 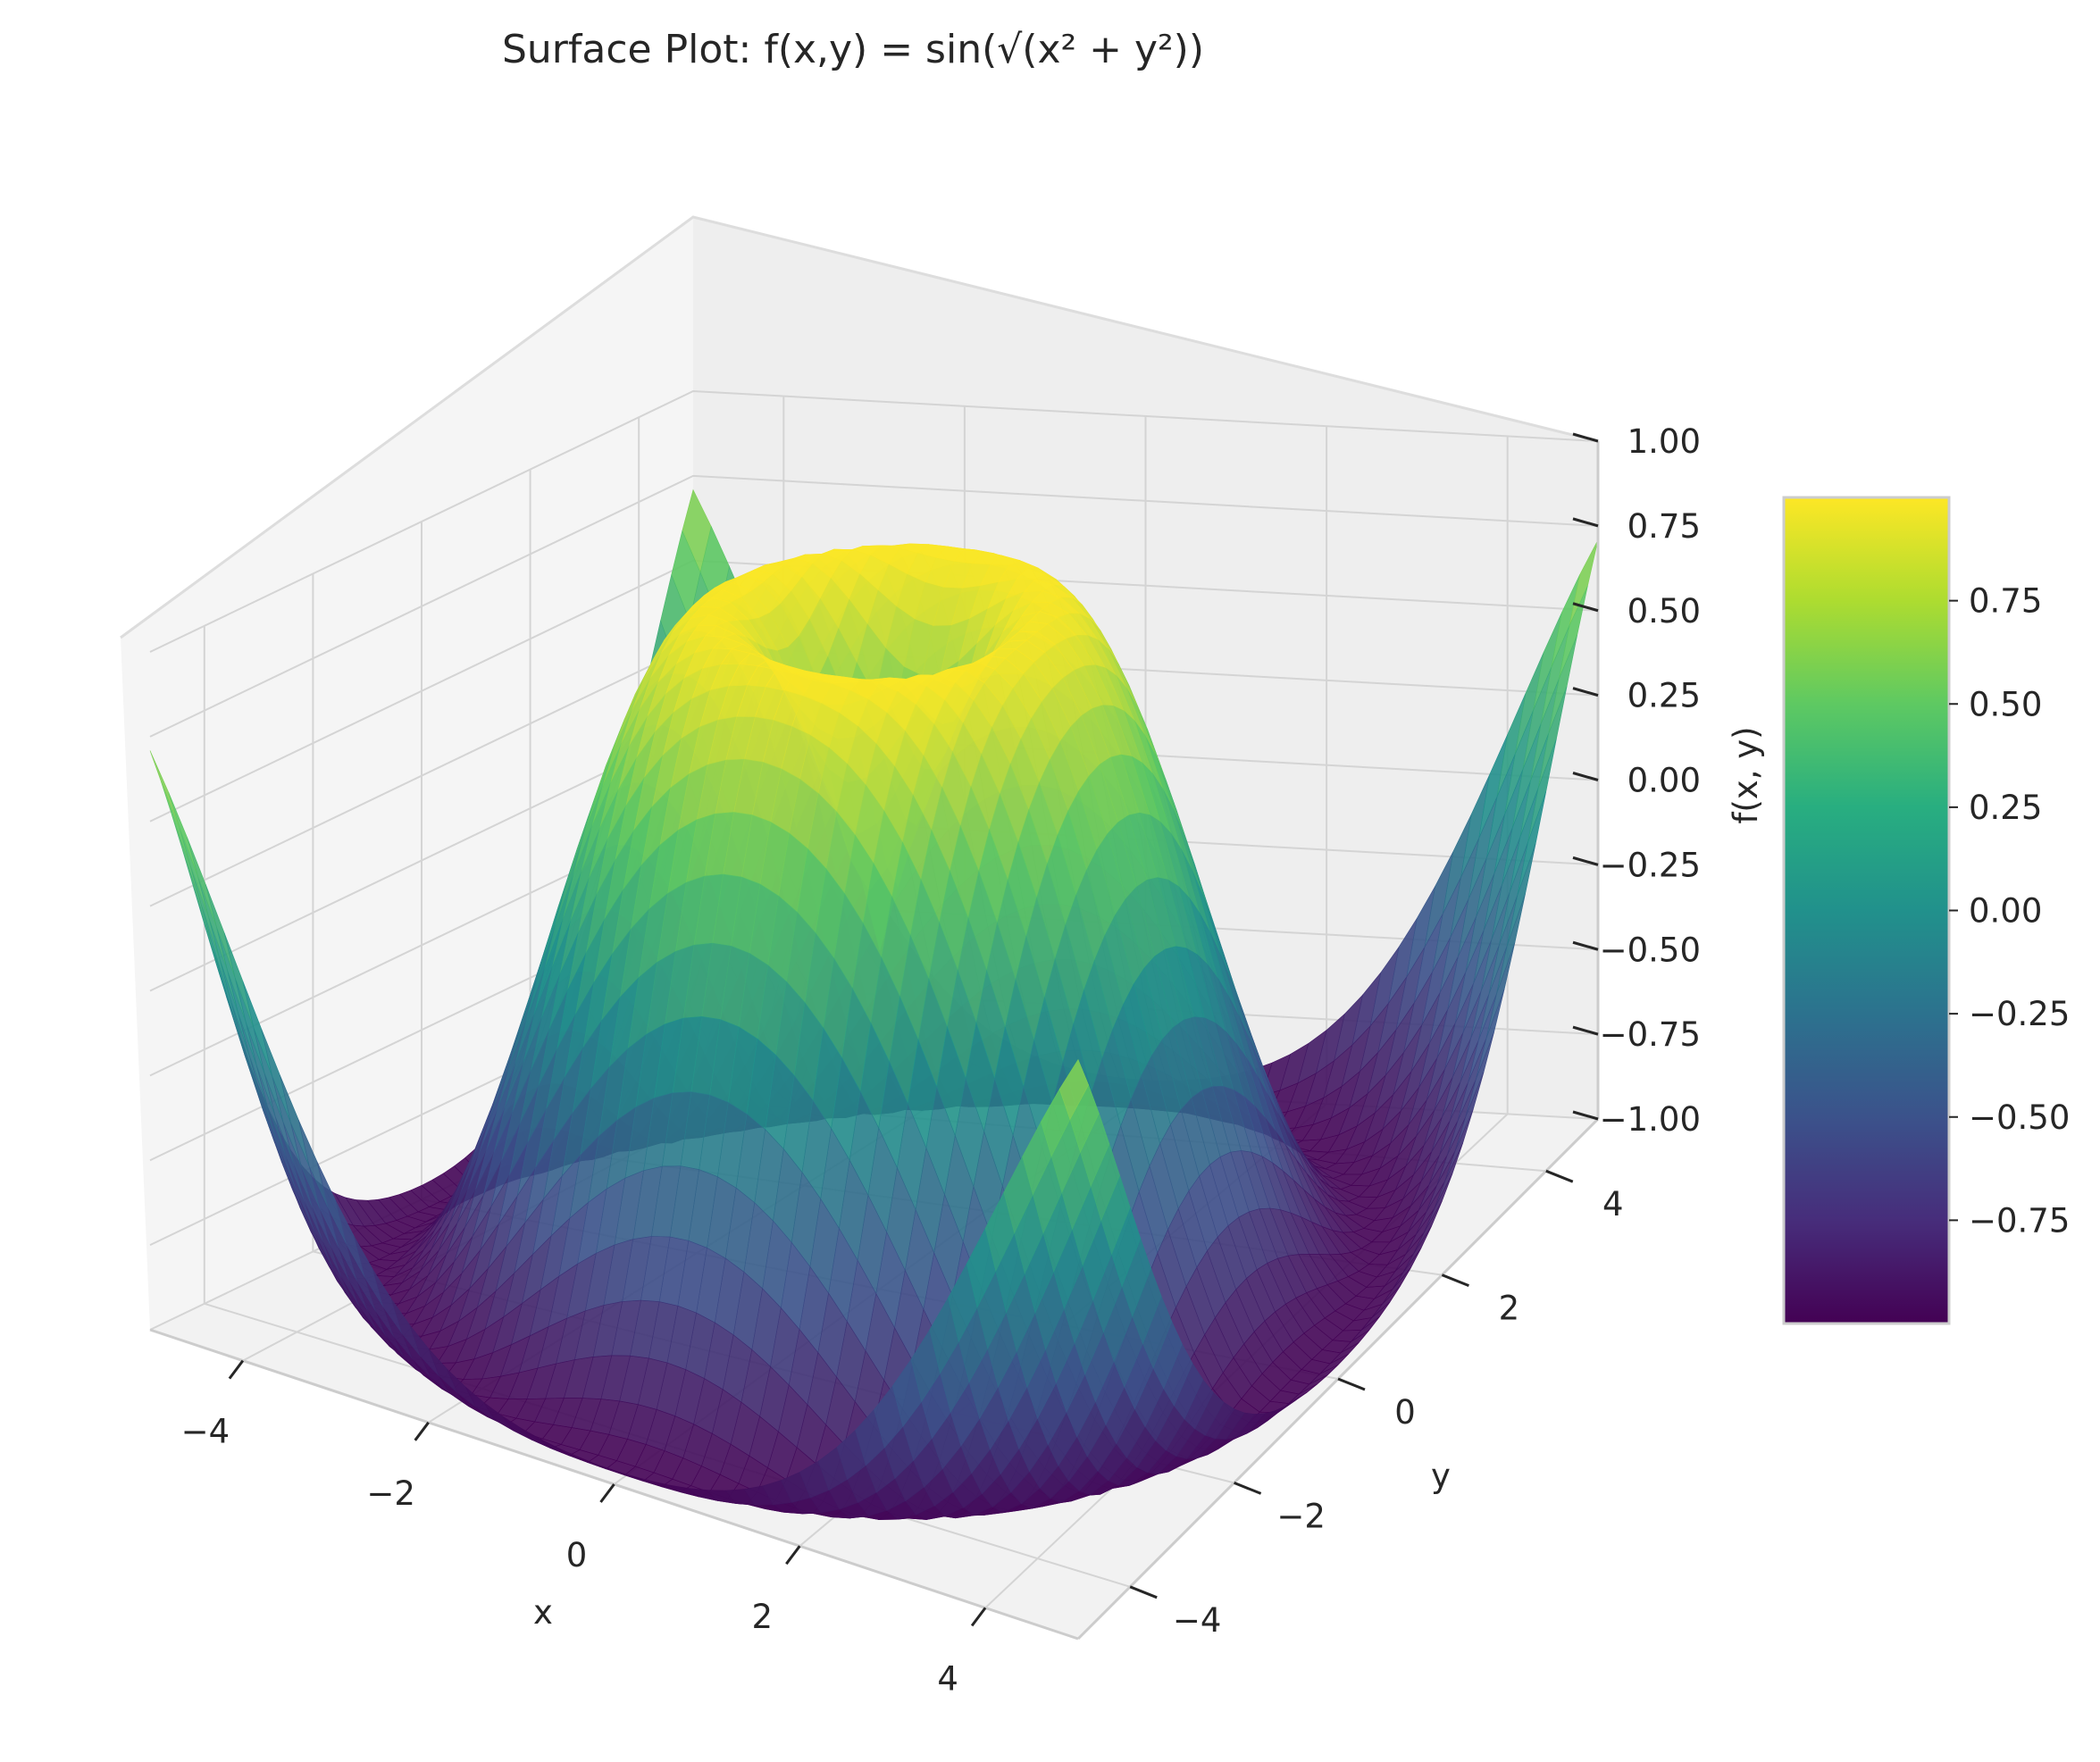 What do you see at coordinates (1301, 1516) in the screenshot?
I see `y-tick-label: −2` at bounding box center [1301, 1516].